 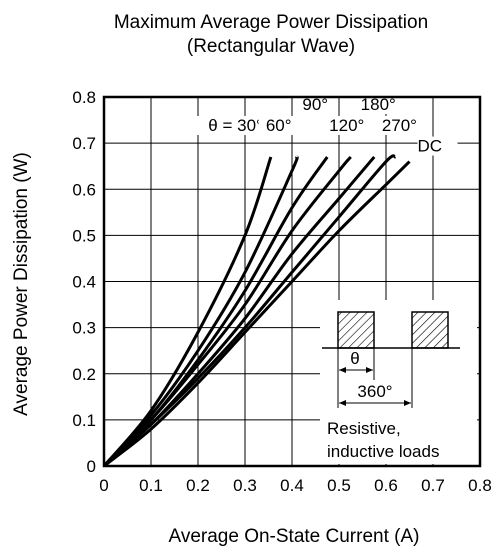 I want to click on period-arrow-head-right, so click(x=407, y=403).